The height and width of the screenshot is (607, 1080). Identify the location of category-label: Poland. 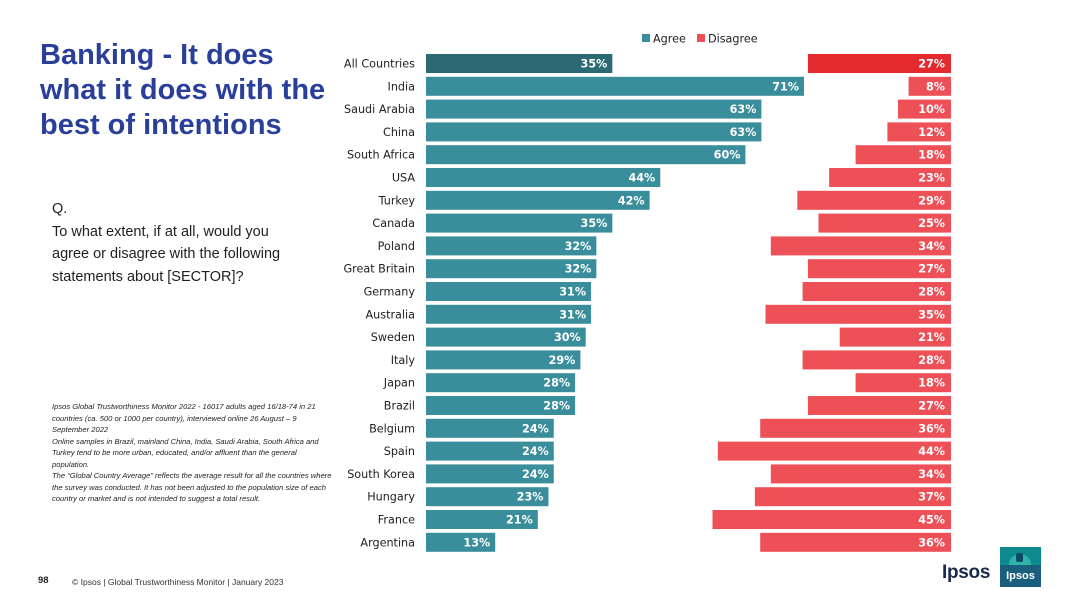
(396, 246).